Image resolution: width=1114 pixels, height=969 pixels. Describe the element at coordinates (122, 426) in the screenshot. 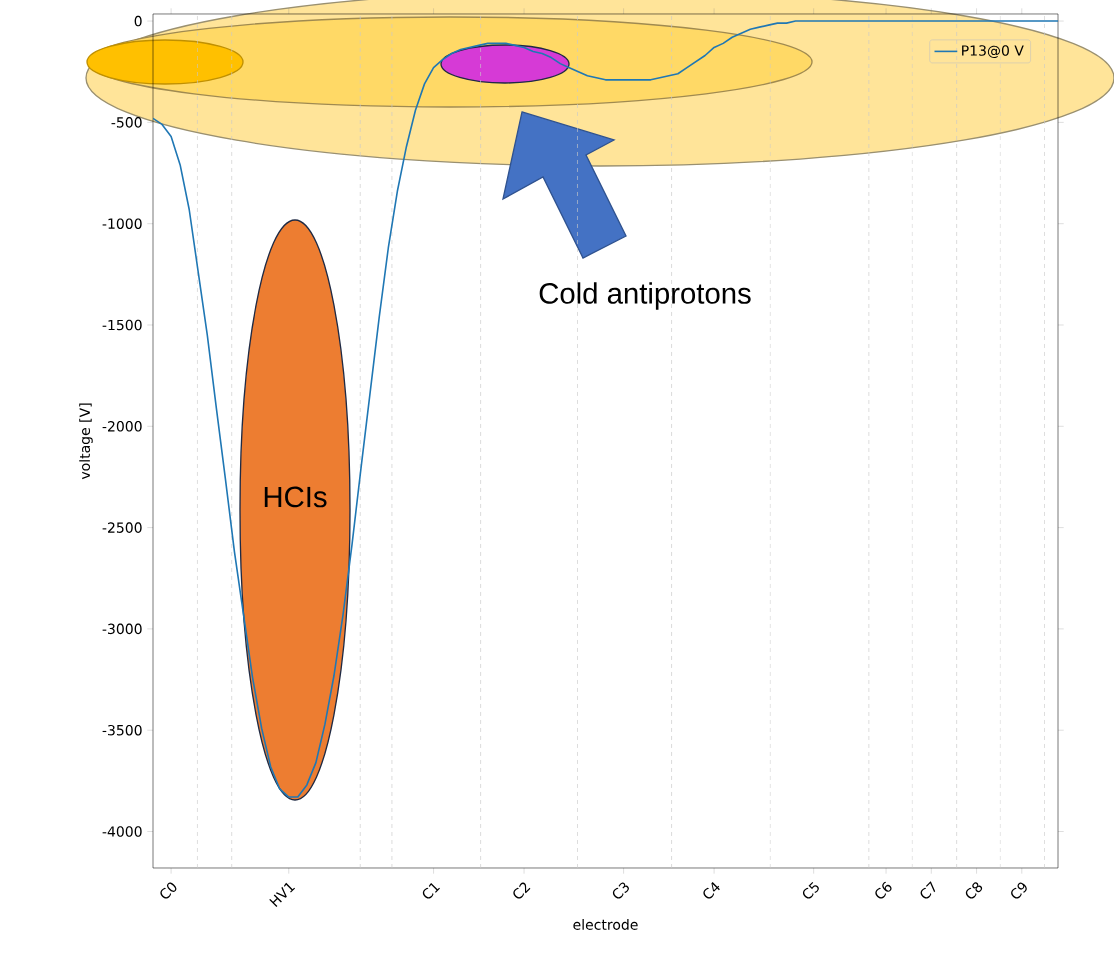

I see `y-tick-label: -2000` at that location.